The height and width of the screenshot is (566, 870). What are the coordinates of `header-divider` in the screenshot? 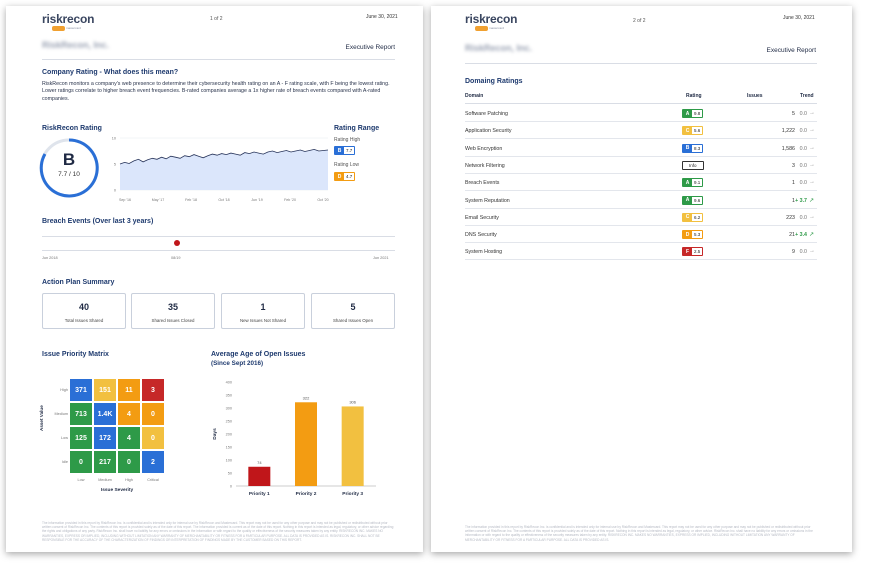 It's located at (641, 63).